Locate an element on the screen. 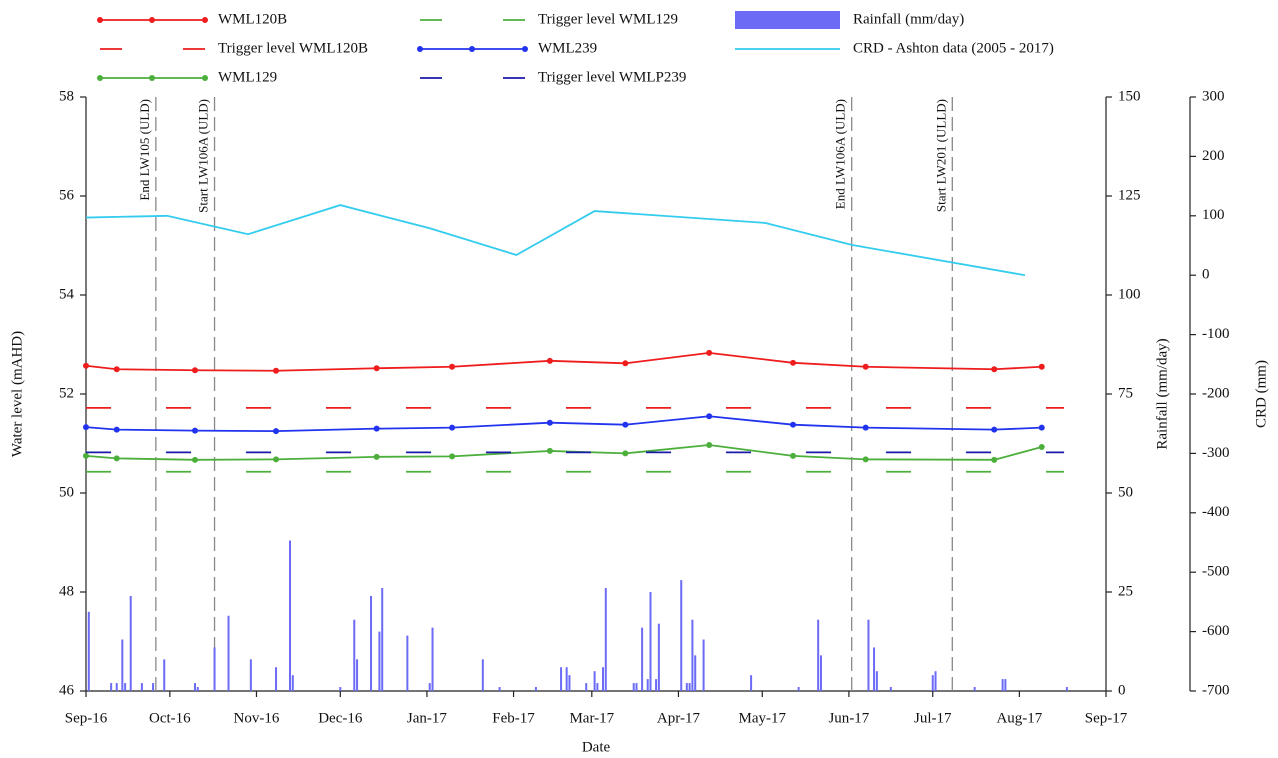  y2-tick-label: 125 is located at coordinates (1129, 195).